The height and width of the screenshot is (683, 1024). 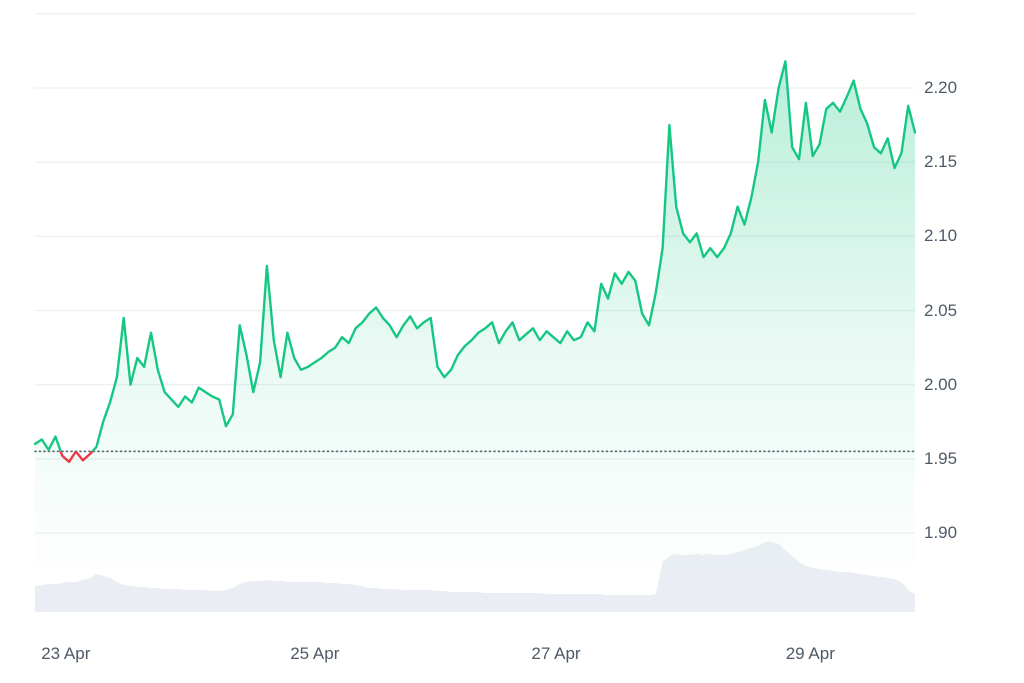 What do you see at coordinates (66, 653) in the screenshot?
I see `x-axis-label: 23 Apr` at bounding box center [66, 653].